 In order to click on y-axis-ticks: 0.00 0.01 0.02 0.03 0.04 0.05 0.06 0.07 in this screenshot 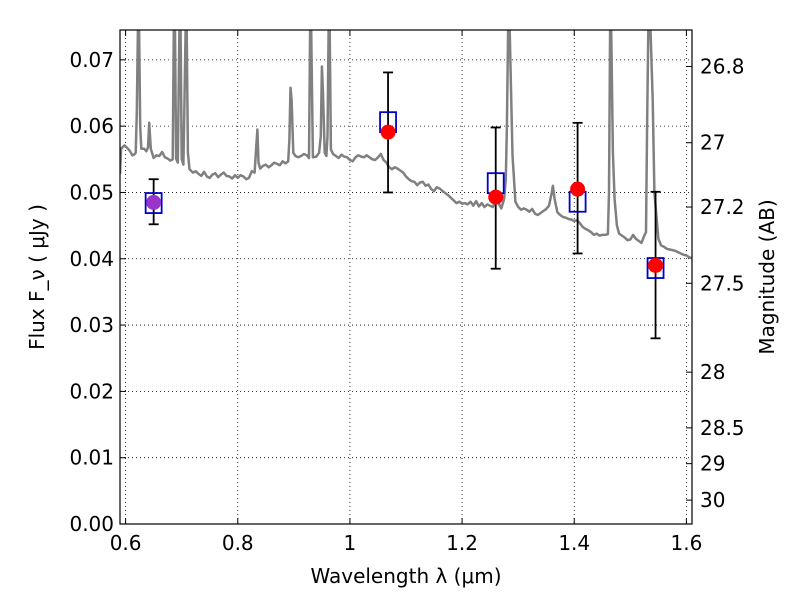, I will do `click(97, 292)`.